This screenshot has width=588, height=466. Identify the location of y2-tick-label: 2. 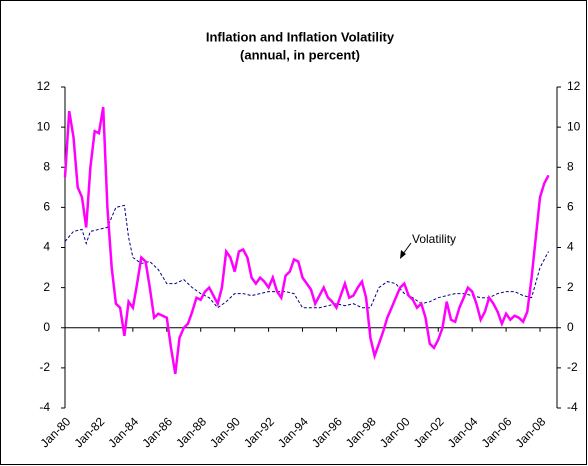
(570, 287).